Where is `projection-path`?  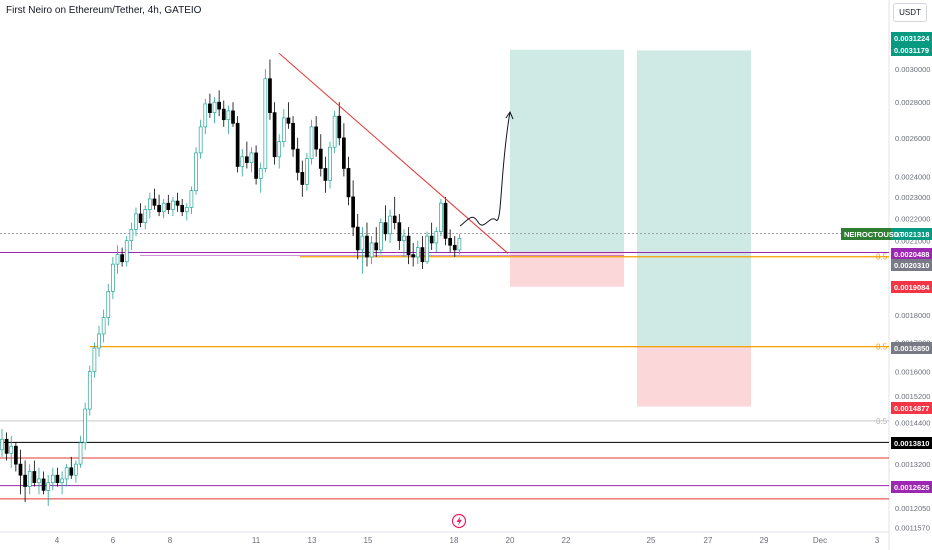 projection-path is located at coordinates (485, 169).